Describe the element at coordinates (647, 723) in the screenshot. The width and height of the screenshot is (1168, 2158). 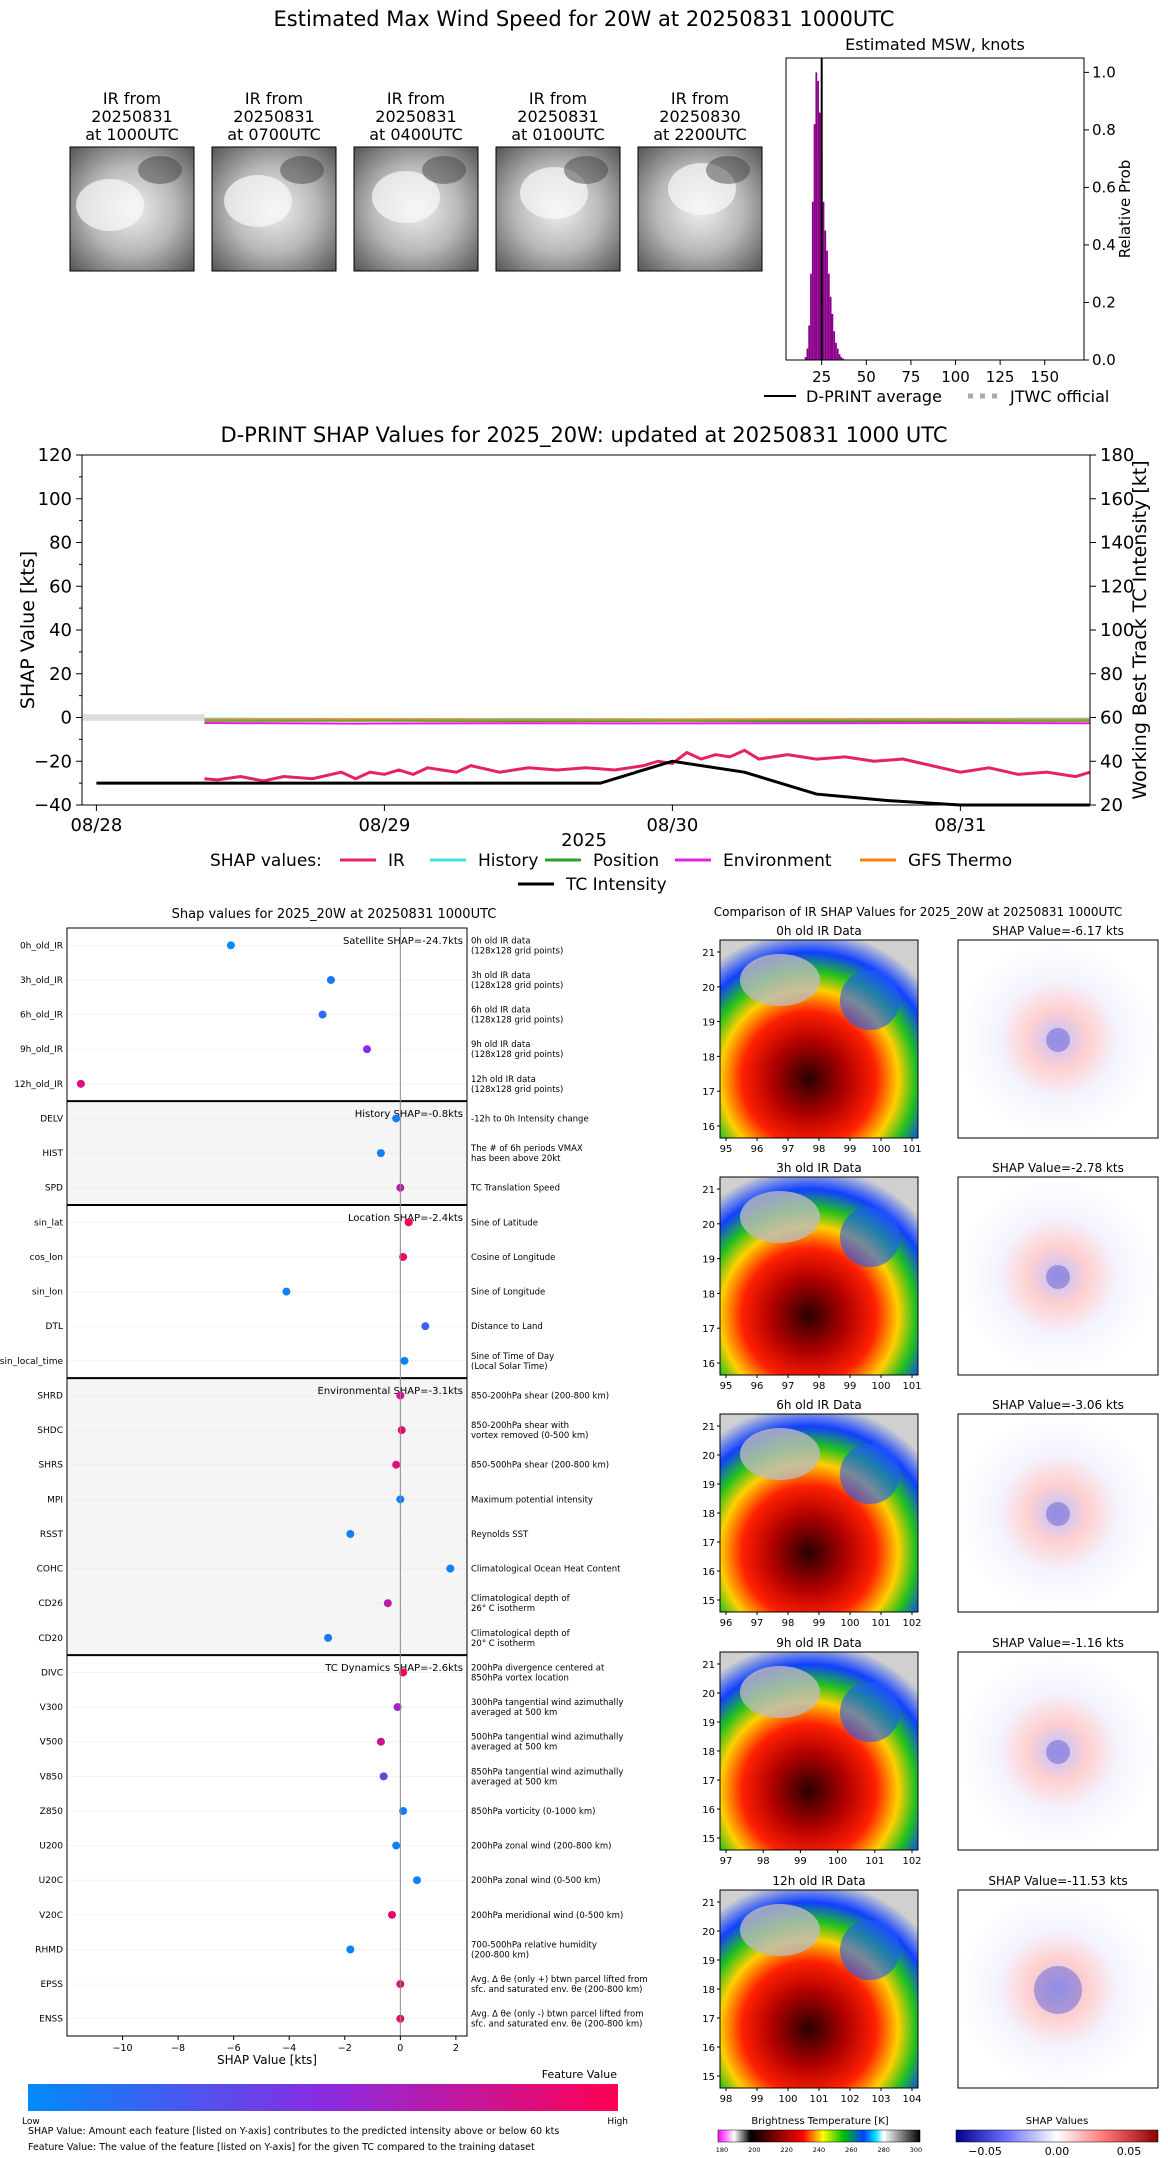
I see `series-line-environment` at that location.